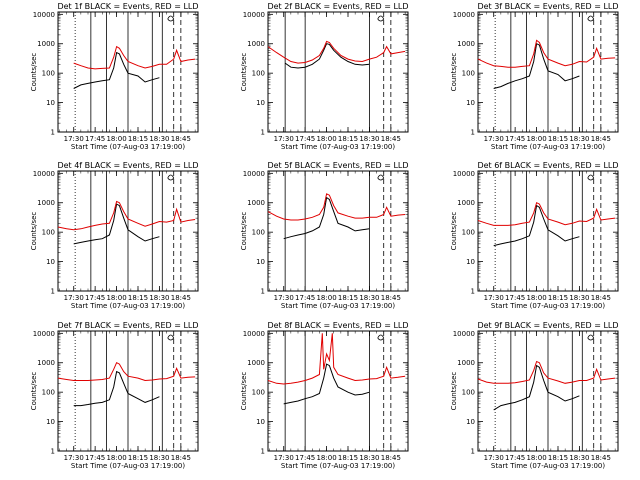  Describe the element at coordinates (127, 6) in the screenshot. I see `chart-title: Det 1f BLACK = Events, RED = LLD` at that location.